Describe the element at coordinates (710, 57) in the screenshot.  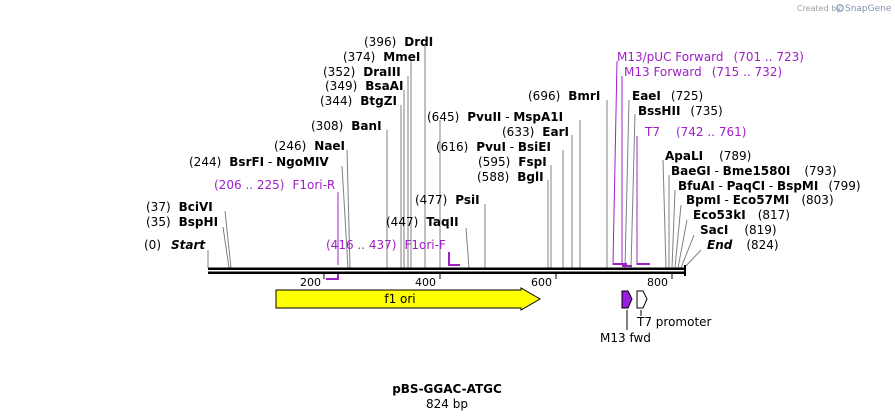
I see `primer-m13-puc-forward: M13/pUC Forward (701 .. 723)` at that location.